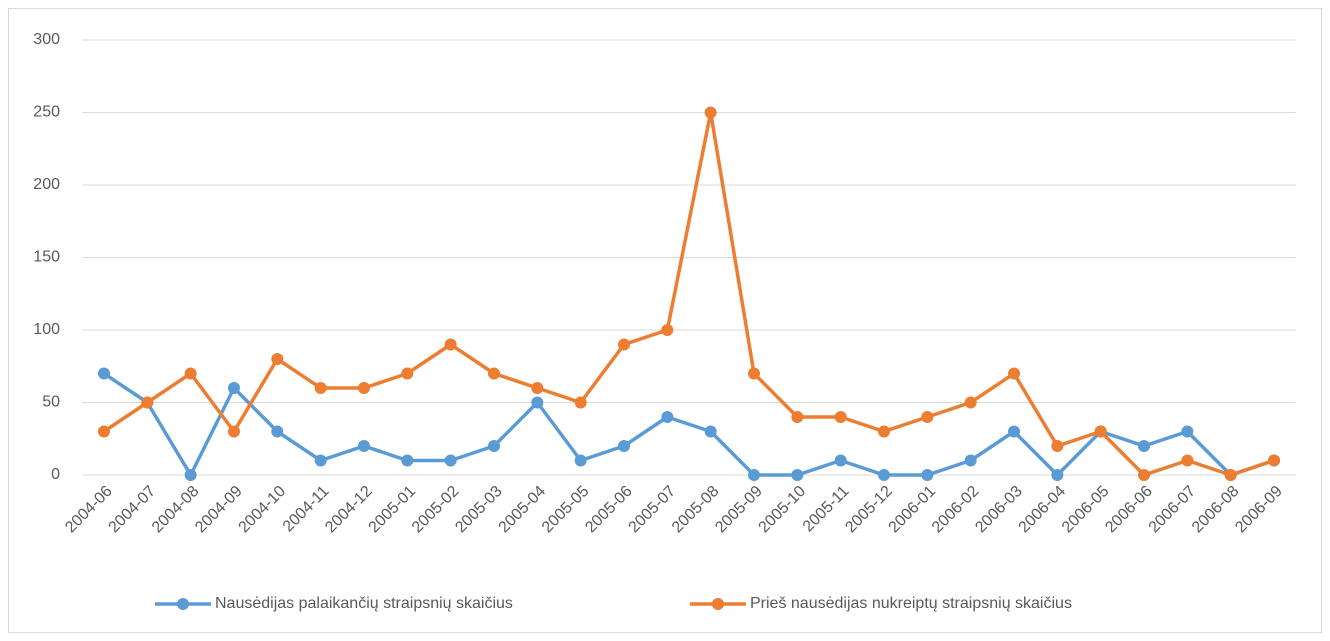  What do you see at coordinates (688, 424) in the screenshot?
I see `series-line` at bounding box center [688, 424].